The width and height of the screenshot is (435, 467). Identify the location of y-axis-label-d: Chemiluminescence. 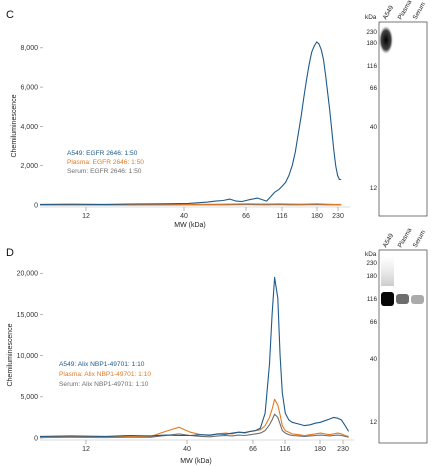
(10, 354).